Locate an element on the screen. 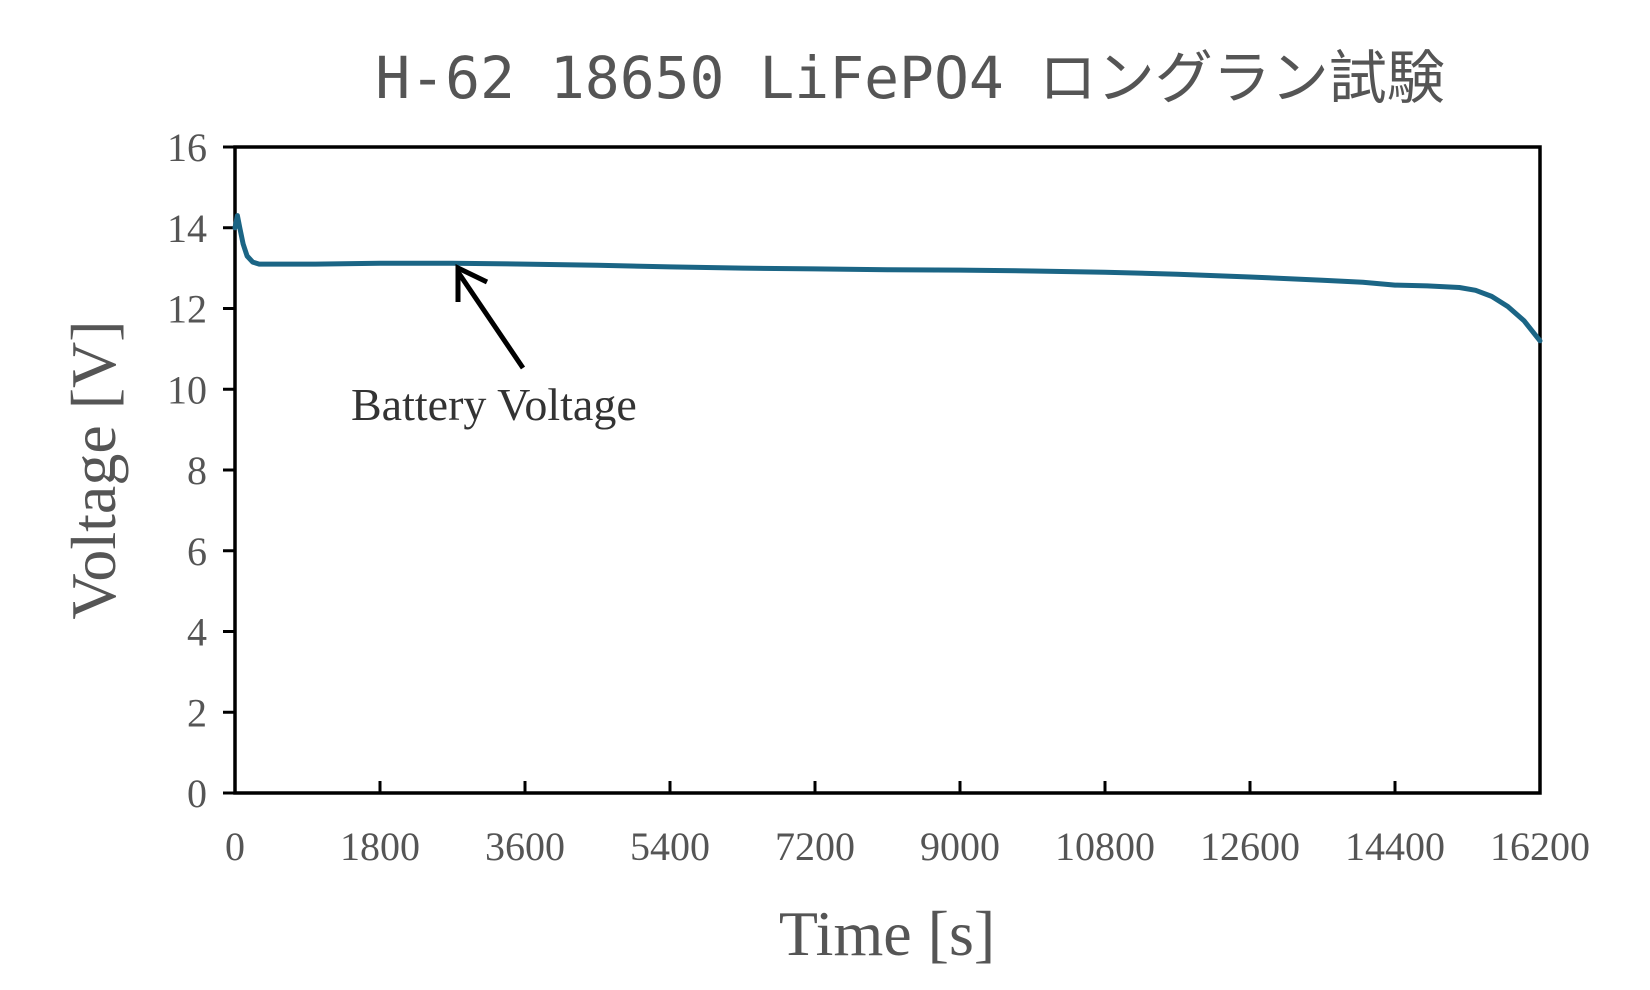  y-tick-label: 2 is located at coordinates (197, 712).